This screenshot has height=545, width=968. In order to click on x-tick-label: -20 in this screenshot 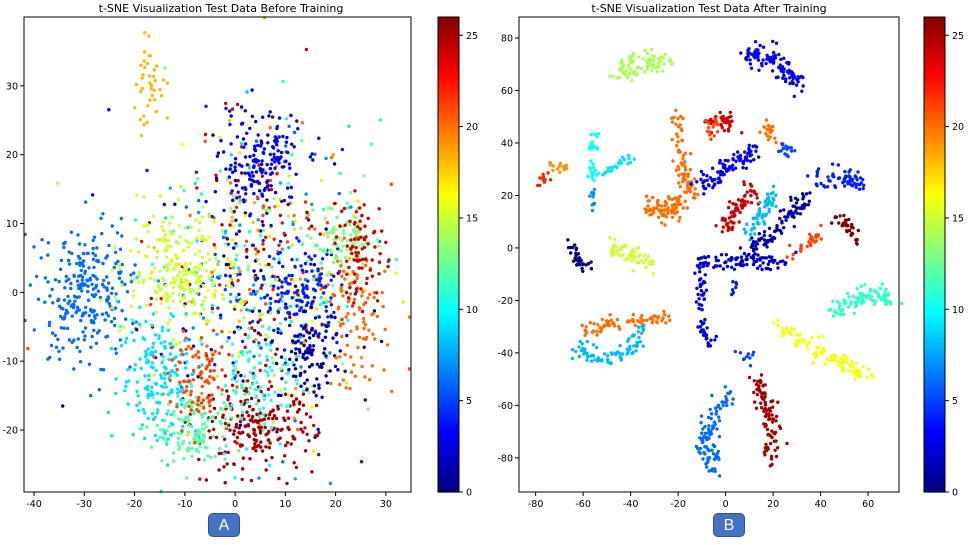, I will do `click(135, 504)`.